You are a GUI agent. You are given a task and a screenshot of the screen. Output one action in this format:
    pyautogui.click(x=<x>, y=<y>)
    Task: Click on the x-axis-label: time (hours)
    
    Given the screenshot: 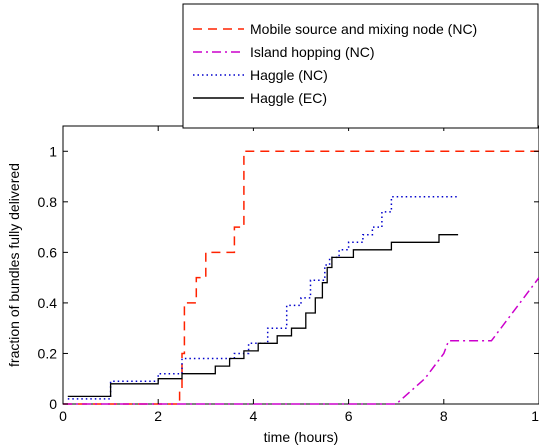 What is the action you would take?
    pyautogui.click(x=301, y=437)
    